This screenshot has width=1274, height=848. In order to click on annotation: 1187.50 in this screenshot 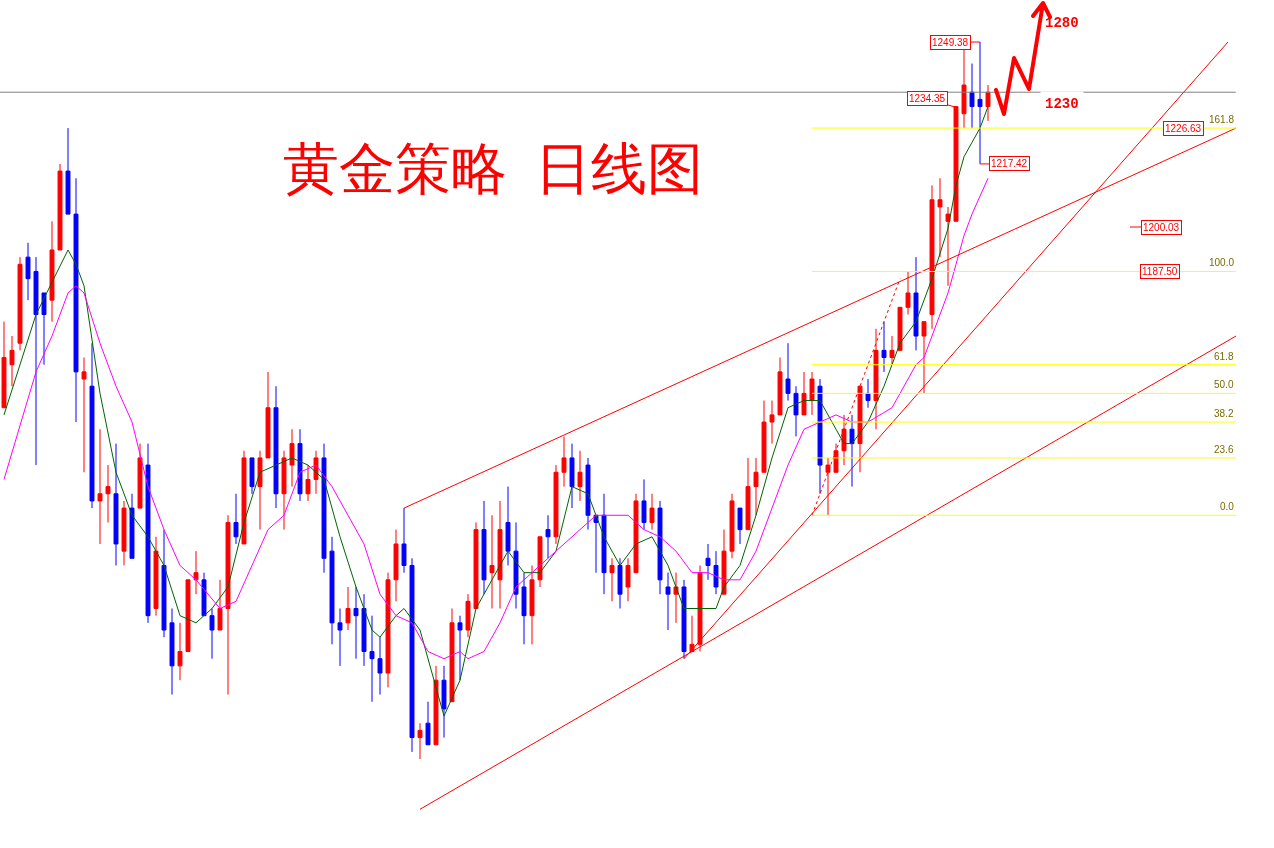, I will do `click(1160, 271)`.